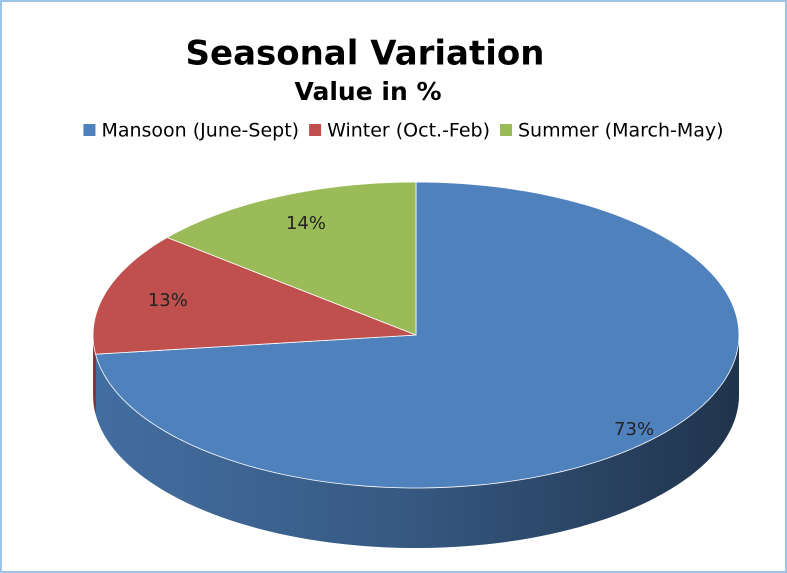 The width and height of the screenshot is (787, 573). I want to click on data-label: 13%, so click(168, 300).